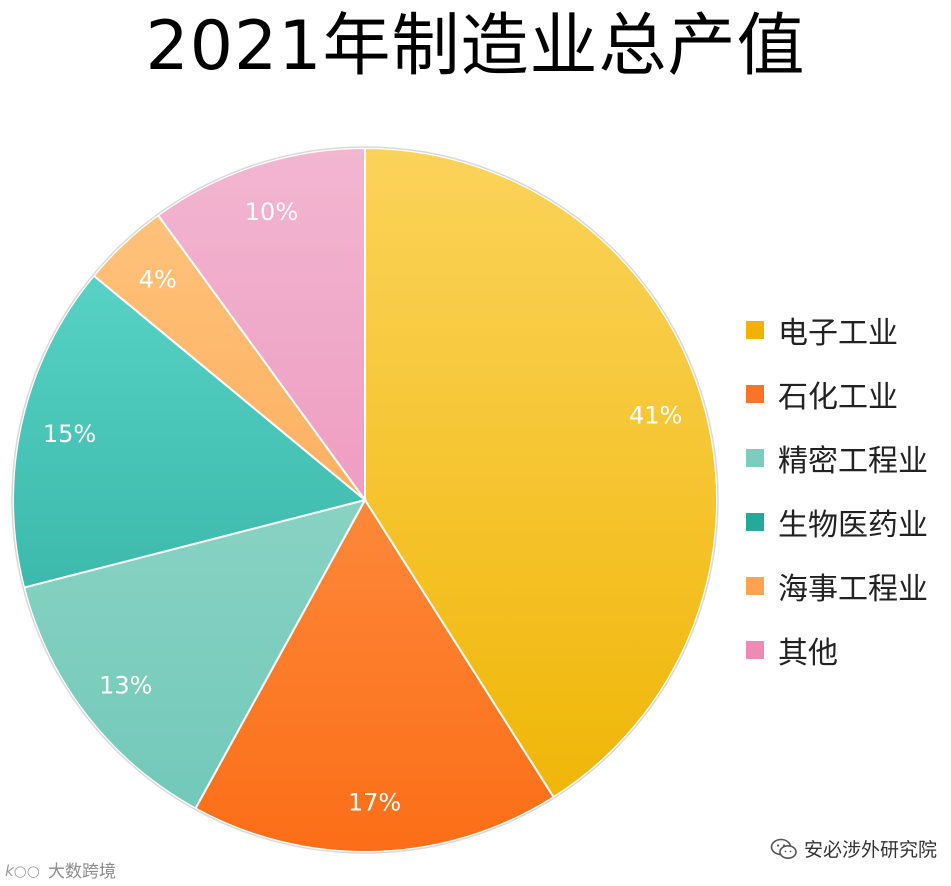 The image size is (951, 886). I want to click on legend-label: 海事工程业, so click(853, 589).